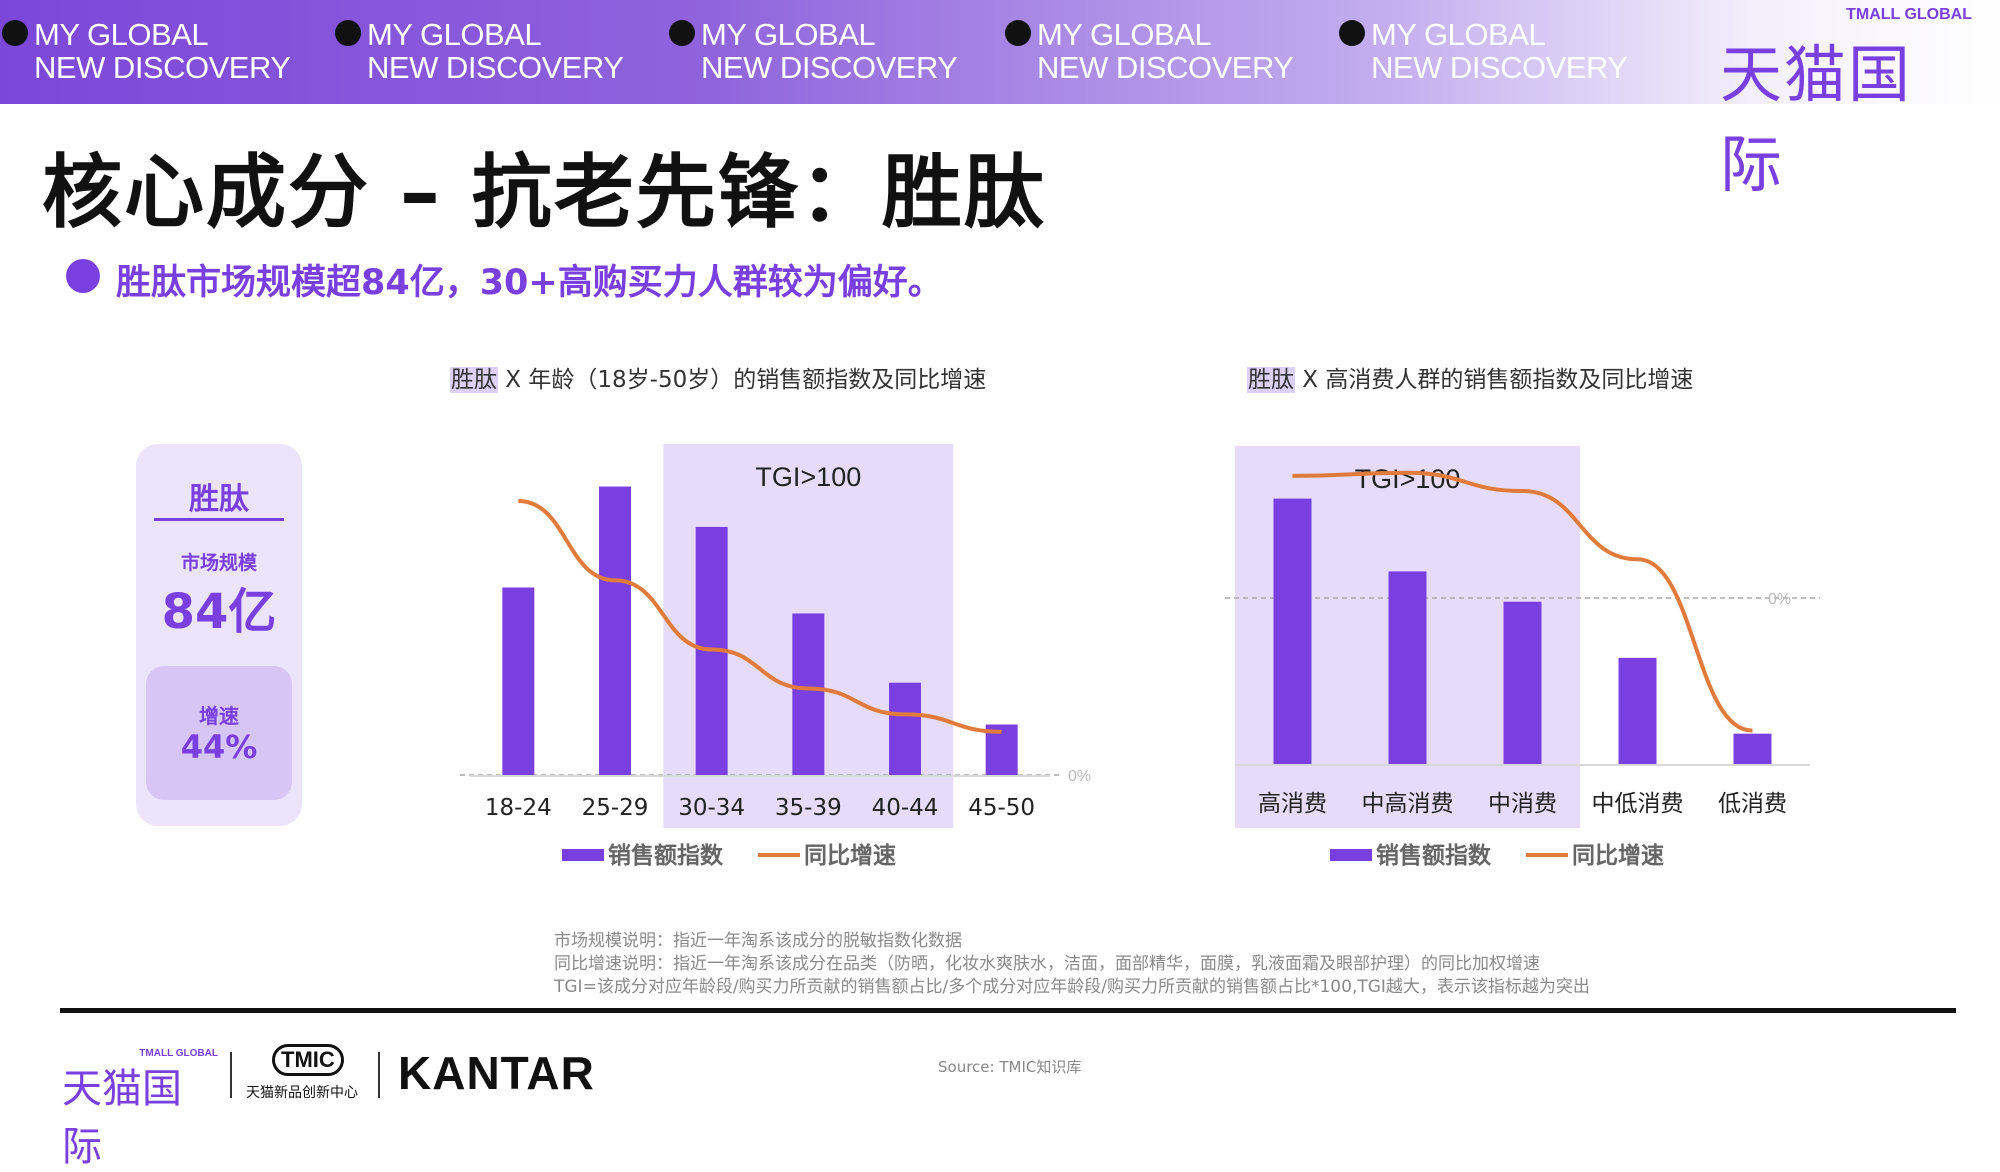 The width and height of the screenshot is (2000, 1172). What do you see at coordinates (850, 855) in the screenshot?
I see `chart1-legend-line-label: 同比增速` at bounding box center [850, 855].